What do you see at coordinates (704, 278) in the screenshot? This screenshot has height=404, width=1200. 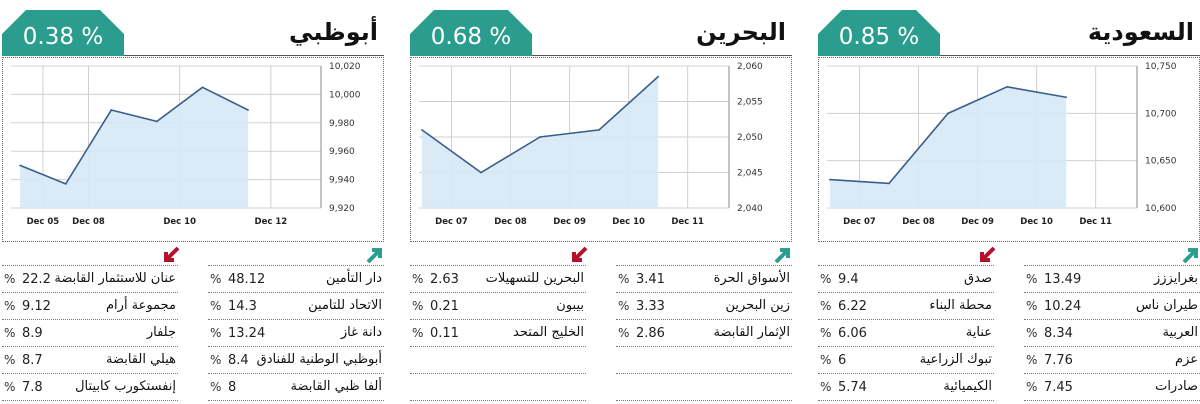 I see `list-item: % 3.41 الأسواق الحرة` at bounding box center [704, 278].